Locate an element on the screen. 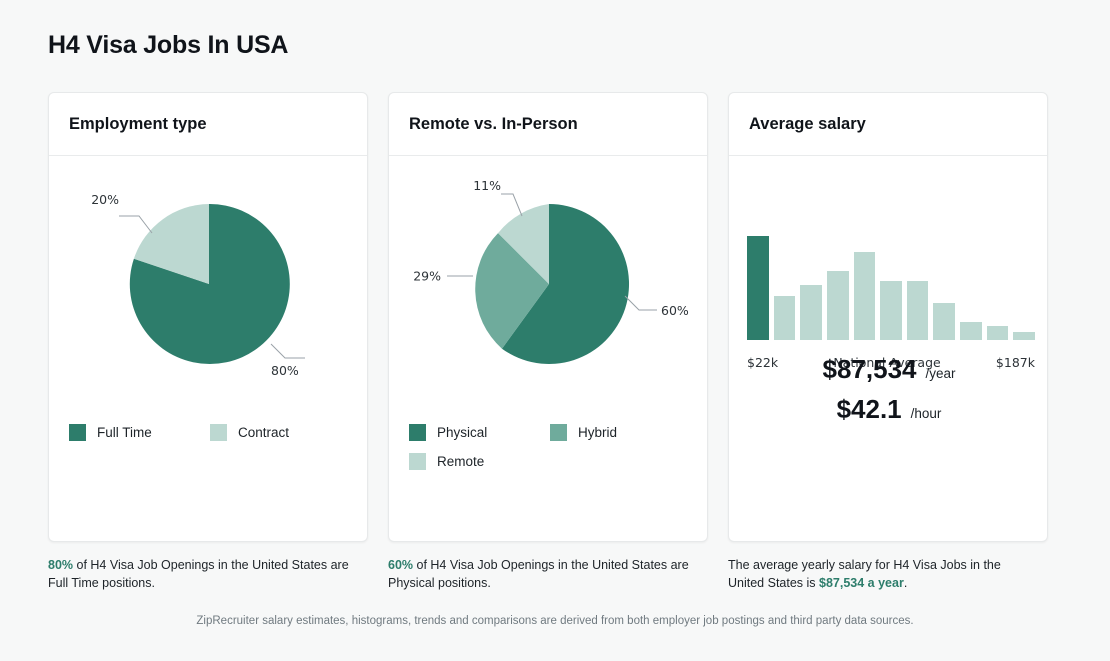 This screenshot has width=1110, height=661. pie-slice-contract is located at coordinates (171, 244).